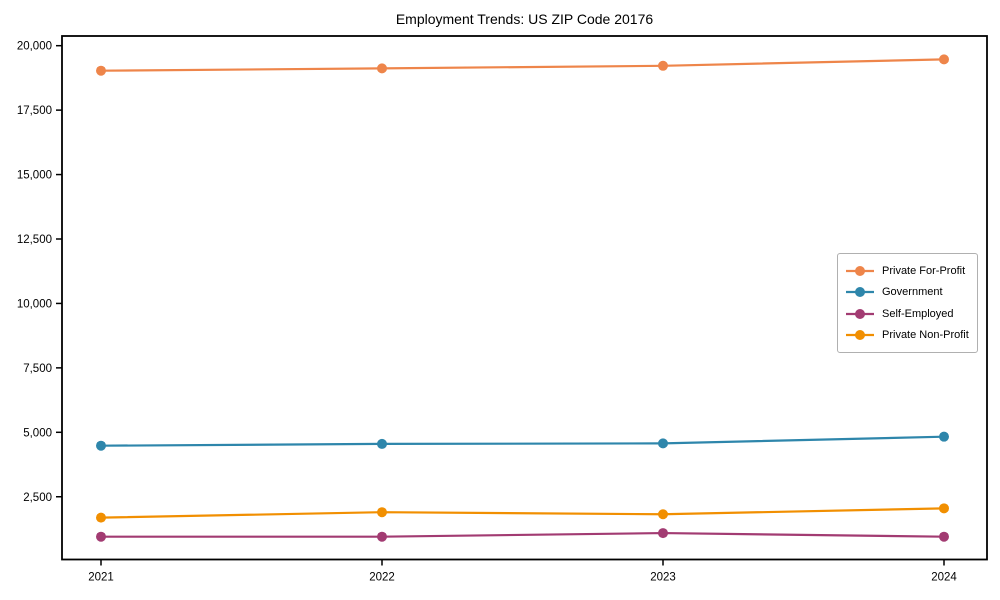 The width and height of the screenshot is (1000, 600). Describe the element at coordinates (382, 578) in the screenshot. I see `x-tick-label: 2022` at that location.